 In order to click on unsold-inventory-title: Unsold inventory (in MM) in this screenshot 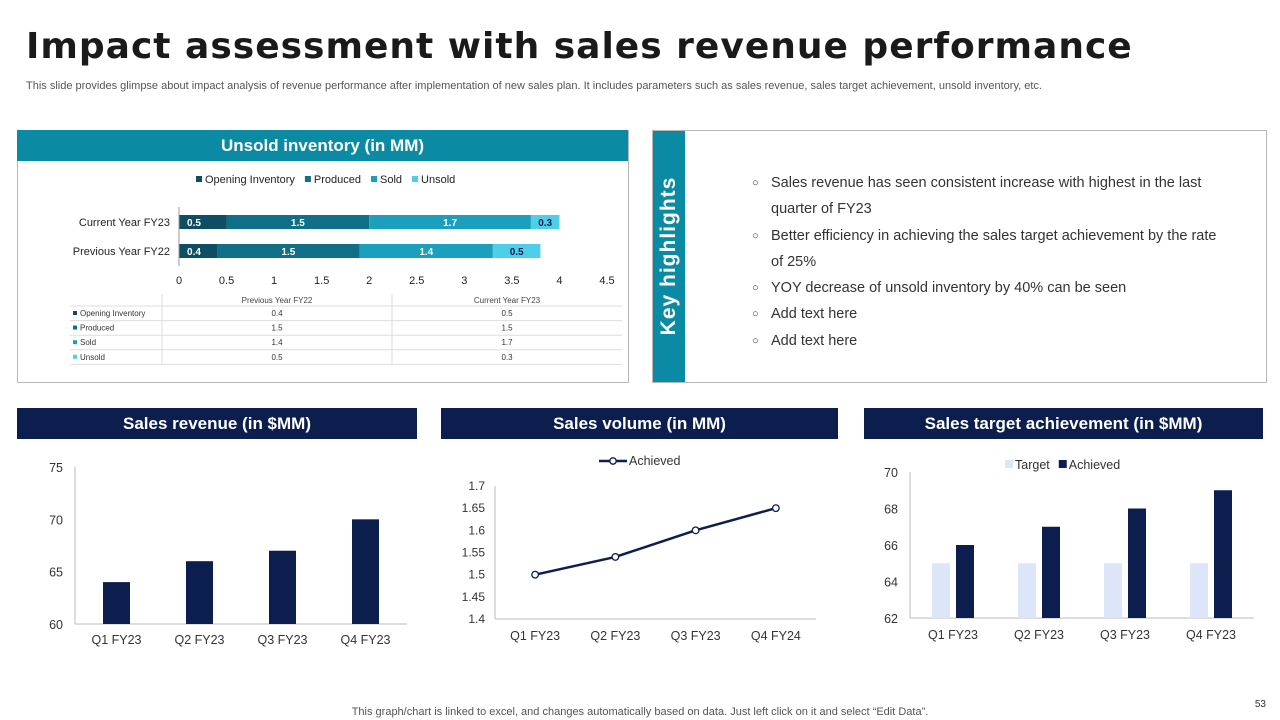, I will do `click(322, 145)`.